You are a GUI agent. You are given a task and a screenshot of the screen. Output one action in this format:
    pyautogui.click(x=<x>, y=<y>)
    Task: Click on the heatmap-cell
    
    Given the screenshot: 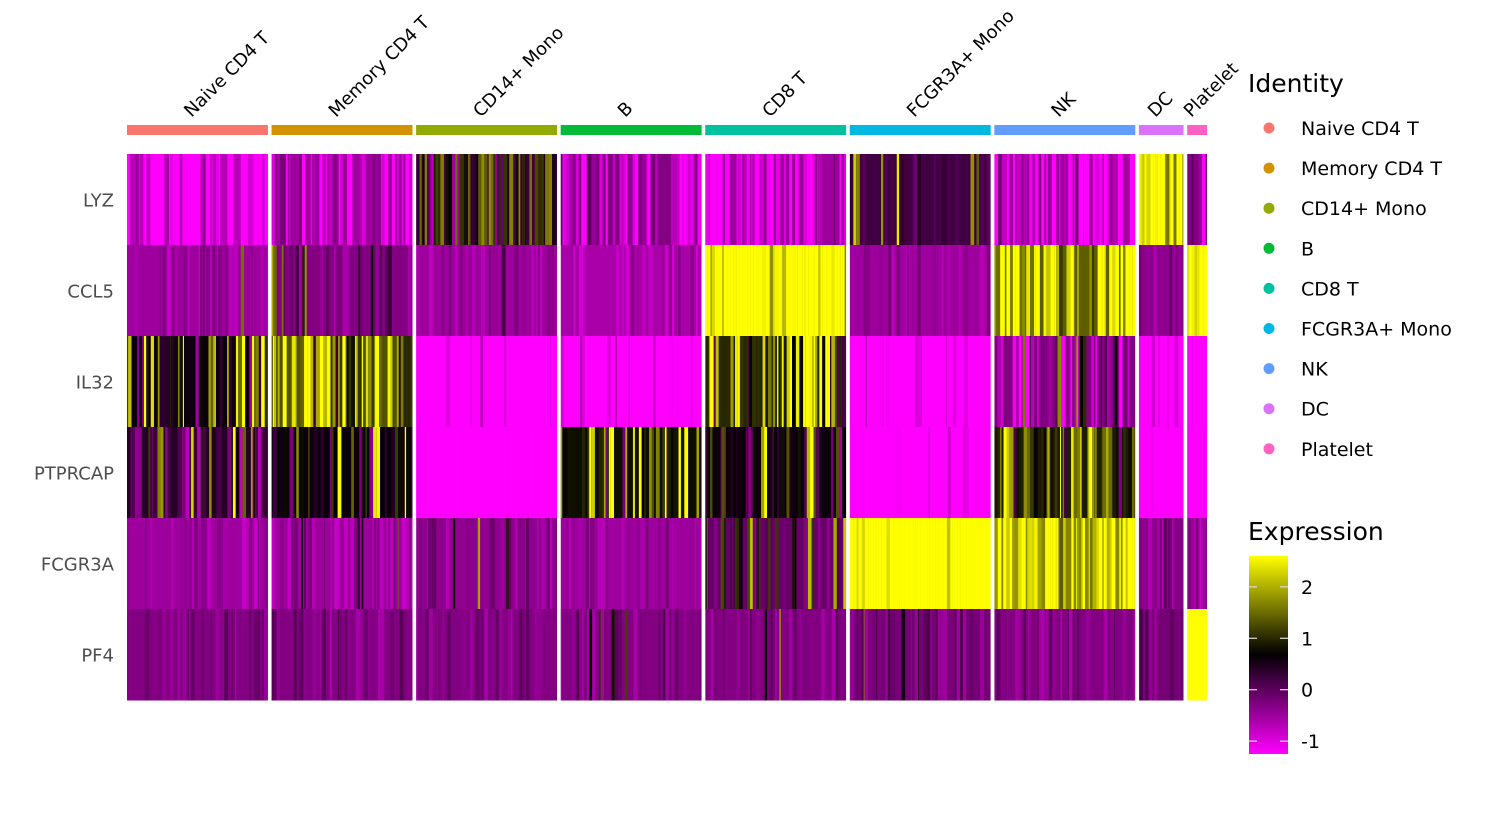 What is the action you would take?
    pyautogui.click(x=1065, y=382)
    